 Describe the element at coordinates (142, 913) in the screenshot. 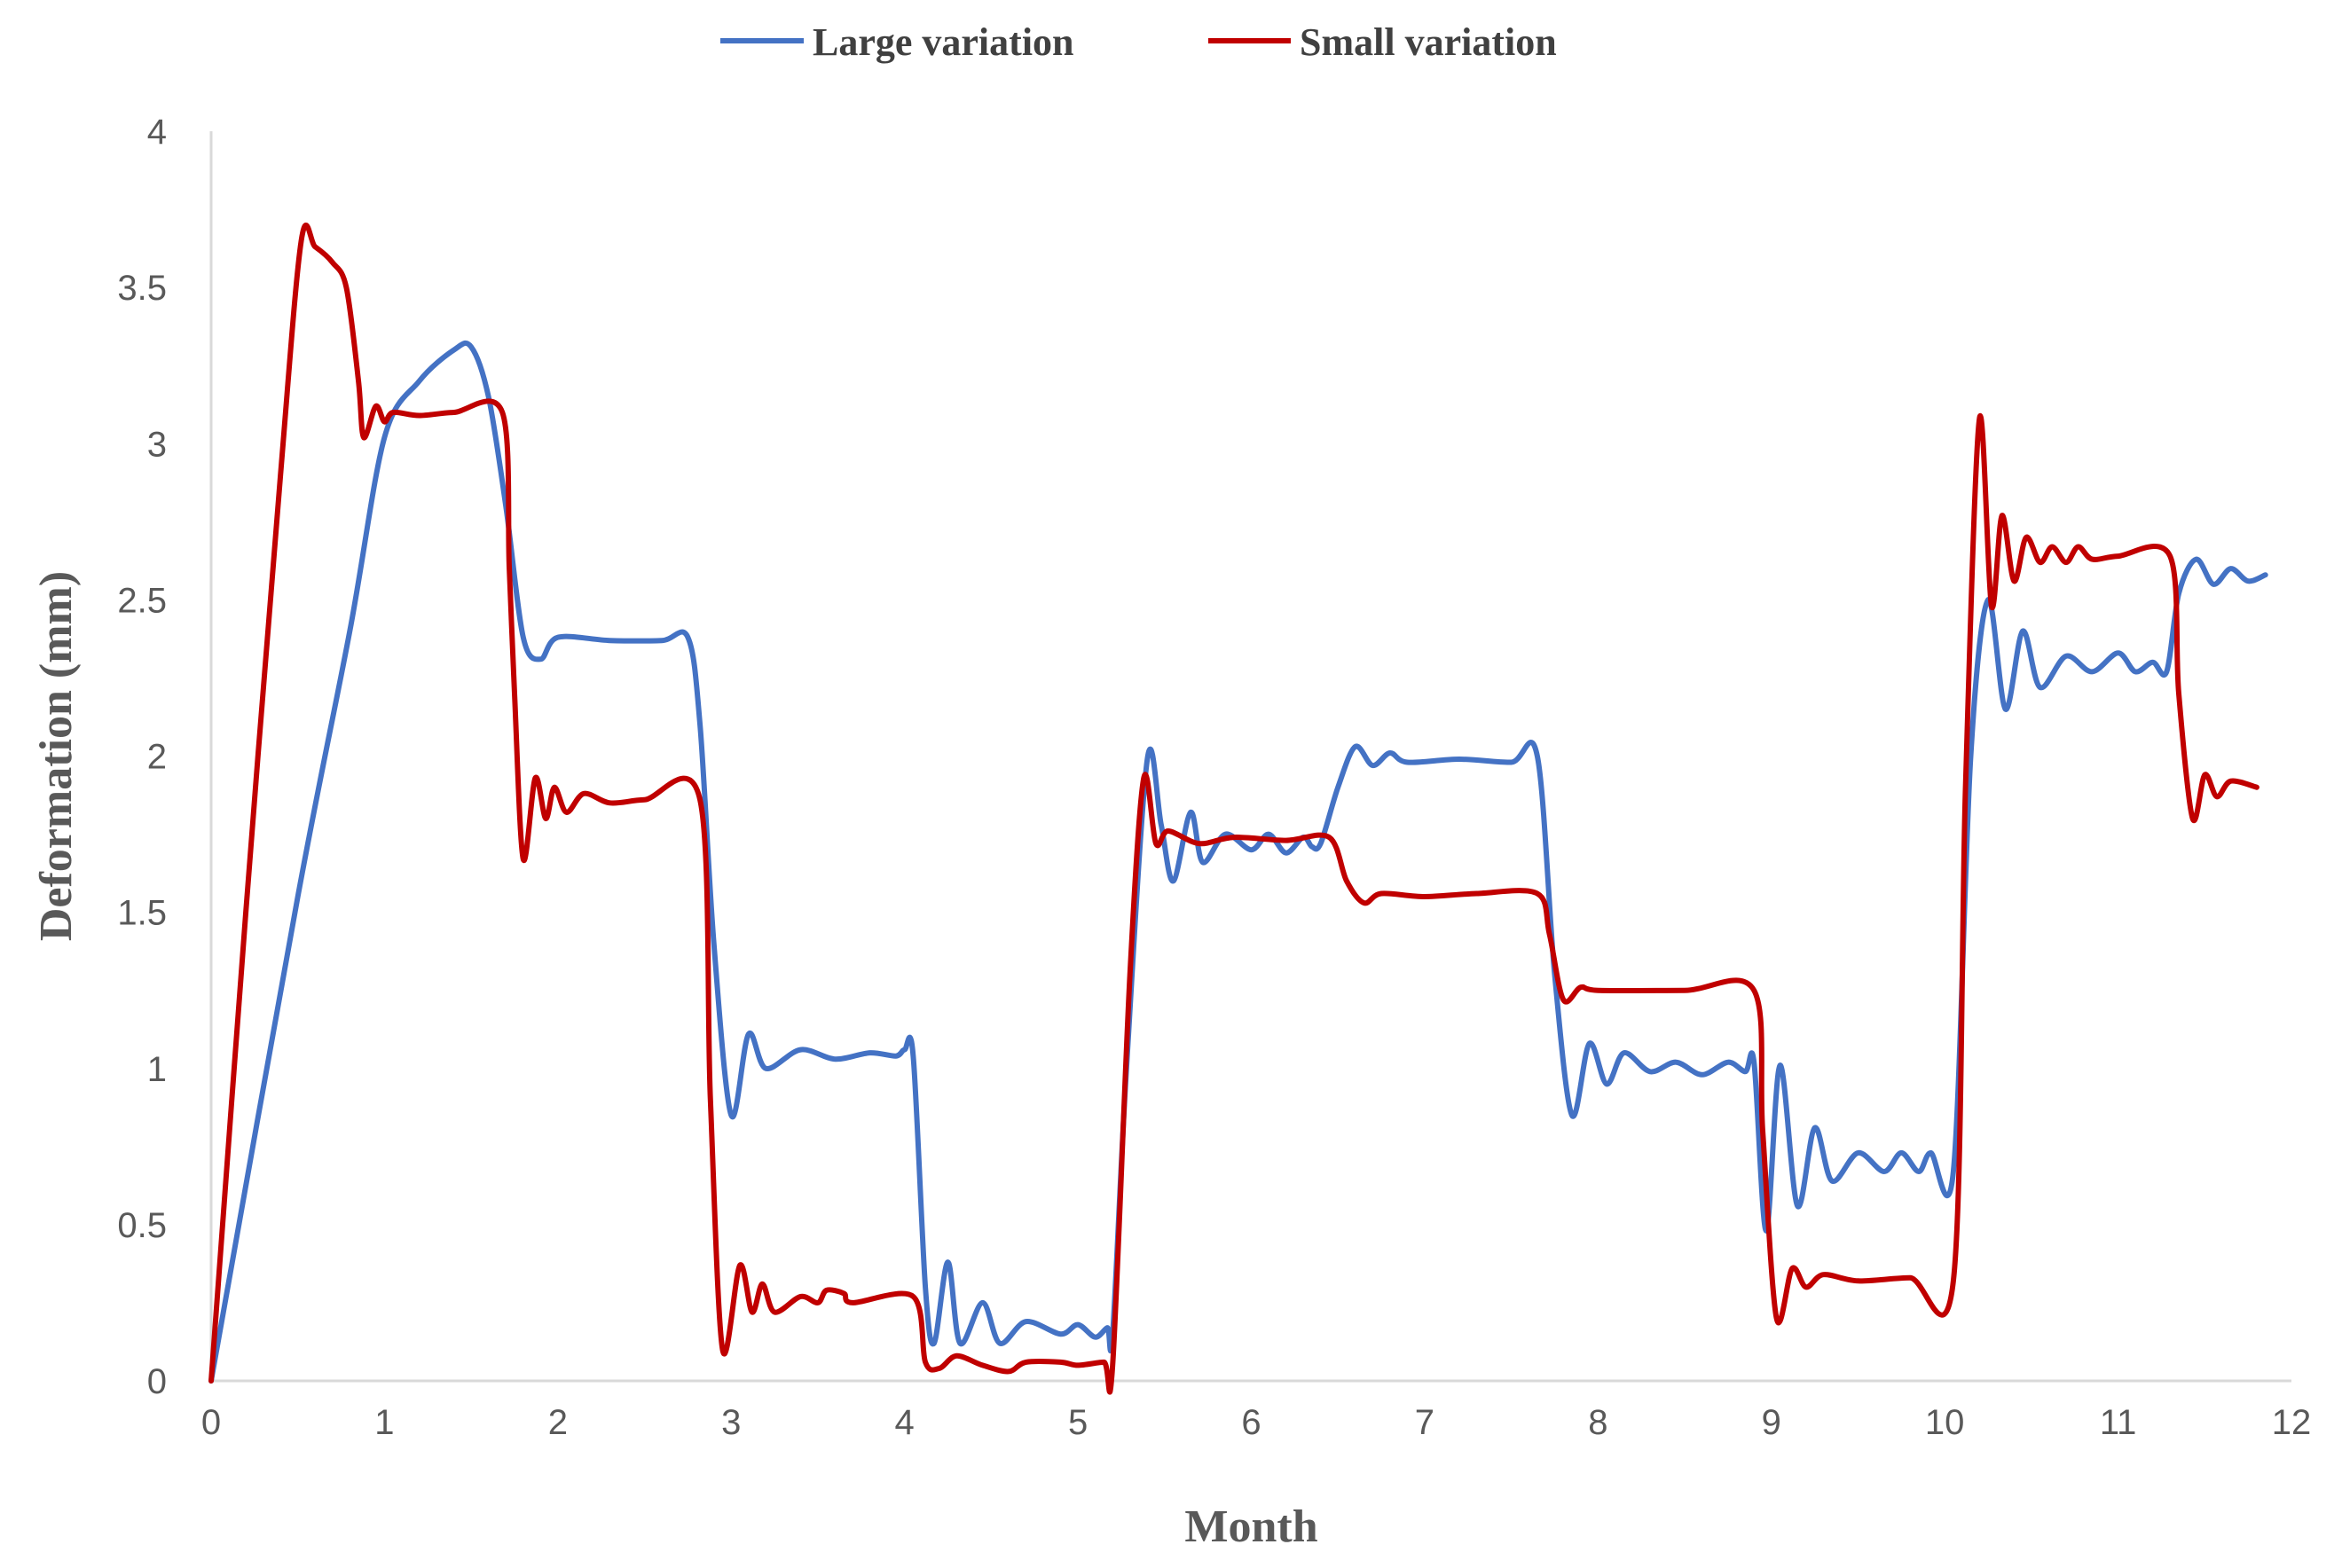

I see `y-tick-label: 1.5` at that location.